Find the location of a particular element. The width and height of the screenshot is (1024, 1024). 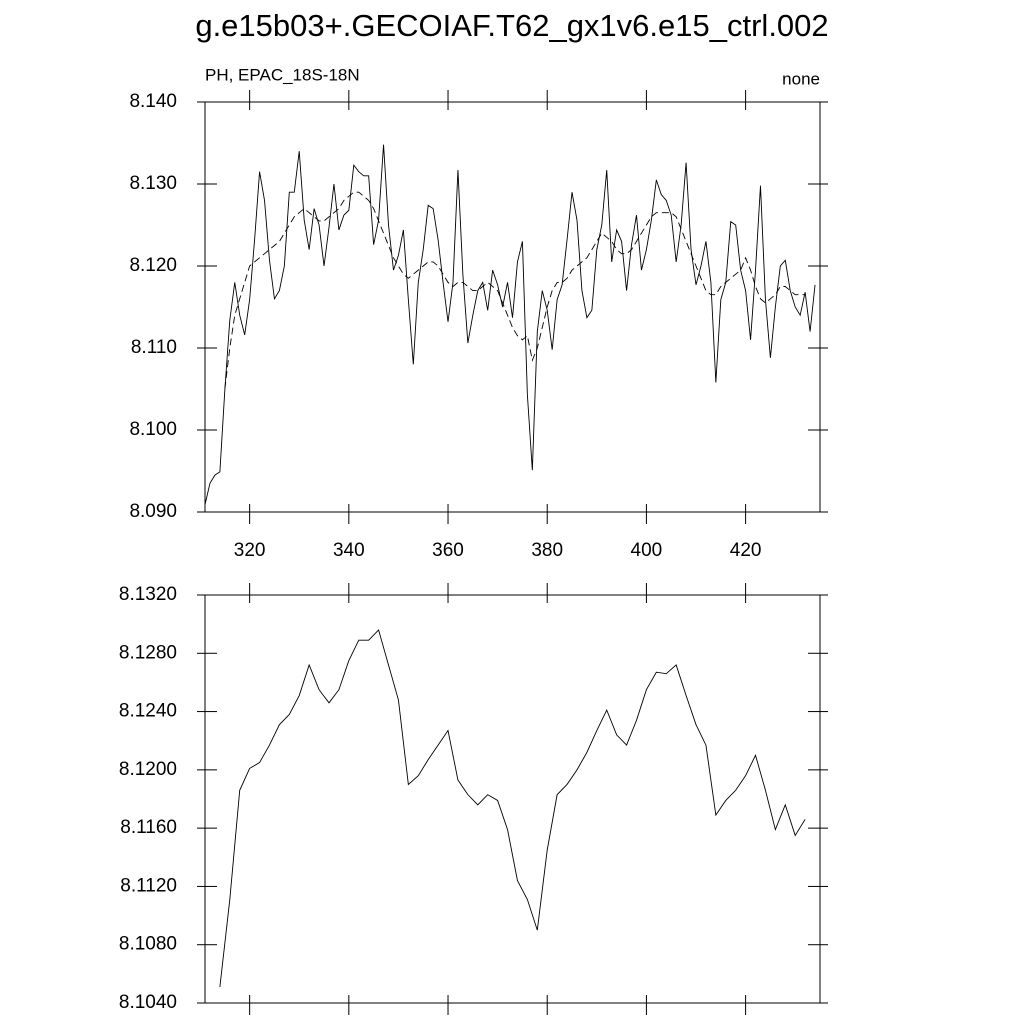

left-label: PH, EPAC_18S-18N is located at coordinates (282, 74).